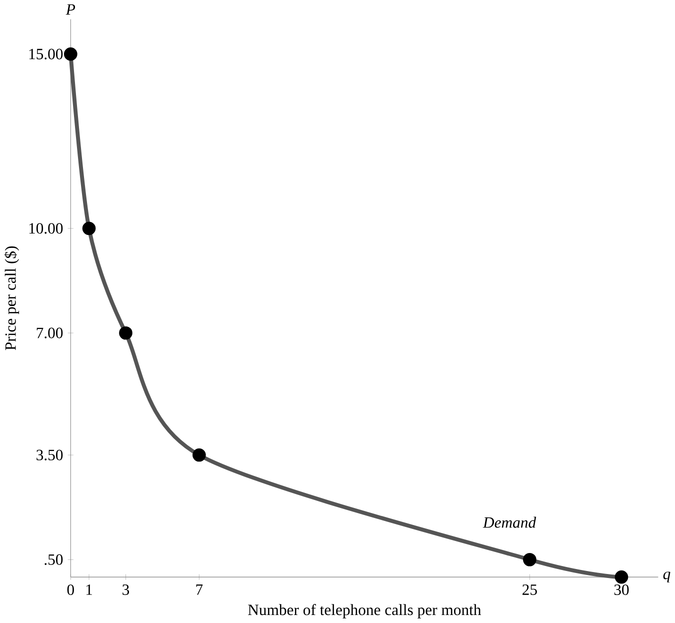 The height and width of the screenshot is (623, 675). What do you see at coordinates (12, 298) in the screenshot?
I see `y-axis-title: Price per call ($)` at bounding box center [12, 298].